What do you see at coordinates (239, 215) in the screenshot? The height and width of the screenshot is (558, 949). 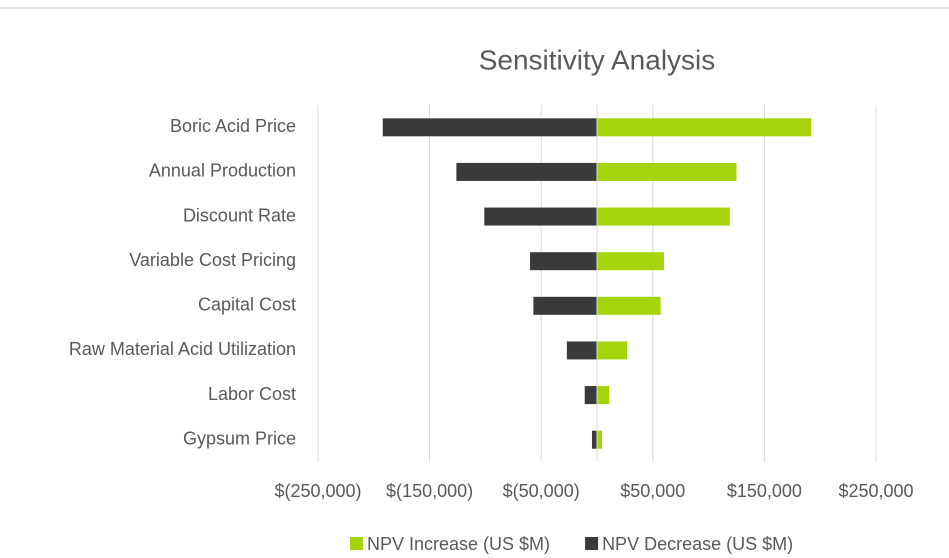 I see `y-tick-label: Discount Rate` at bounding box center [239, 215].